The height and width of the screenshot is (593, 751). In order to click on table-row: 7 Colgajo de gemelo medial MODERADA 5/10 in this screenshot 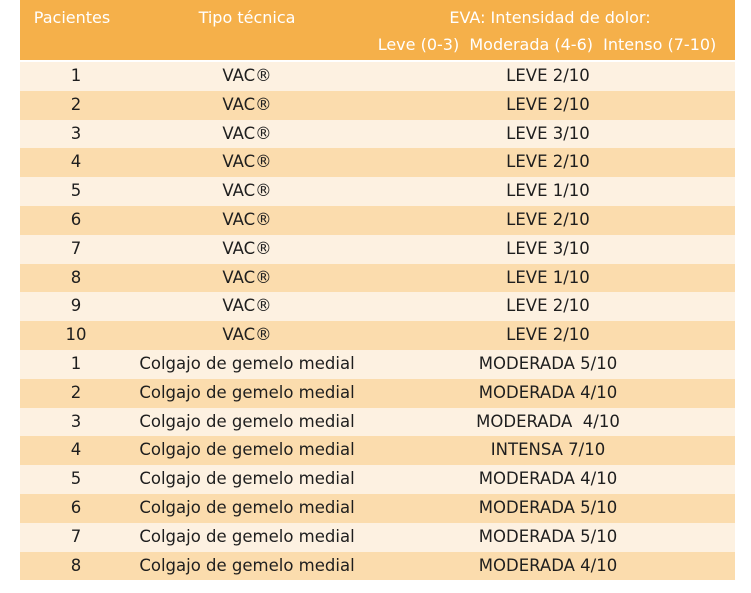, I will do `click(377, 537)`.